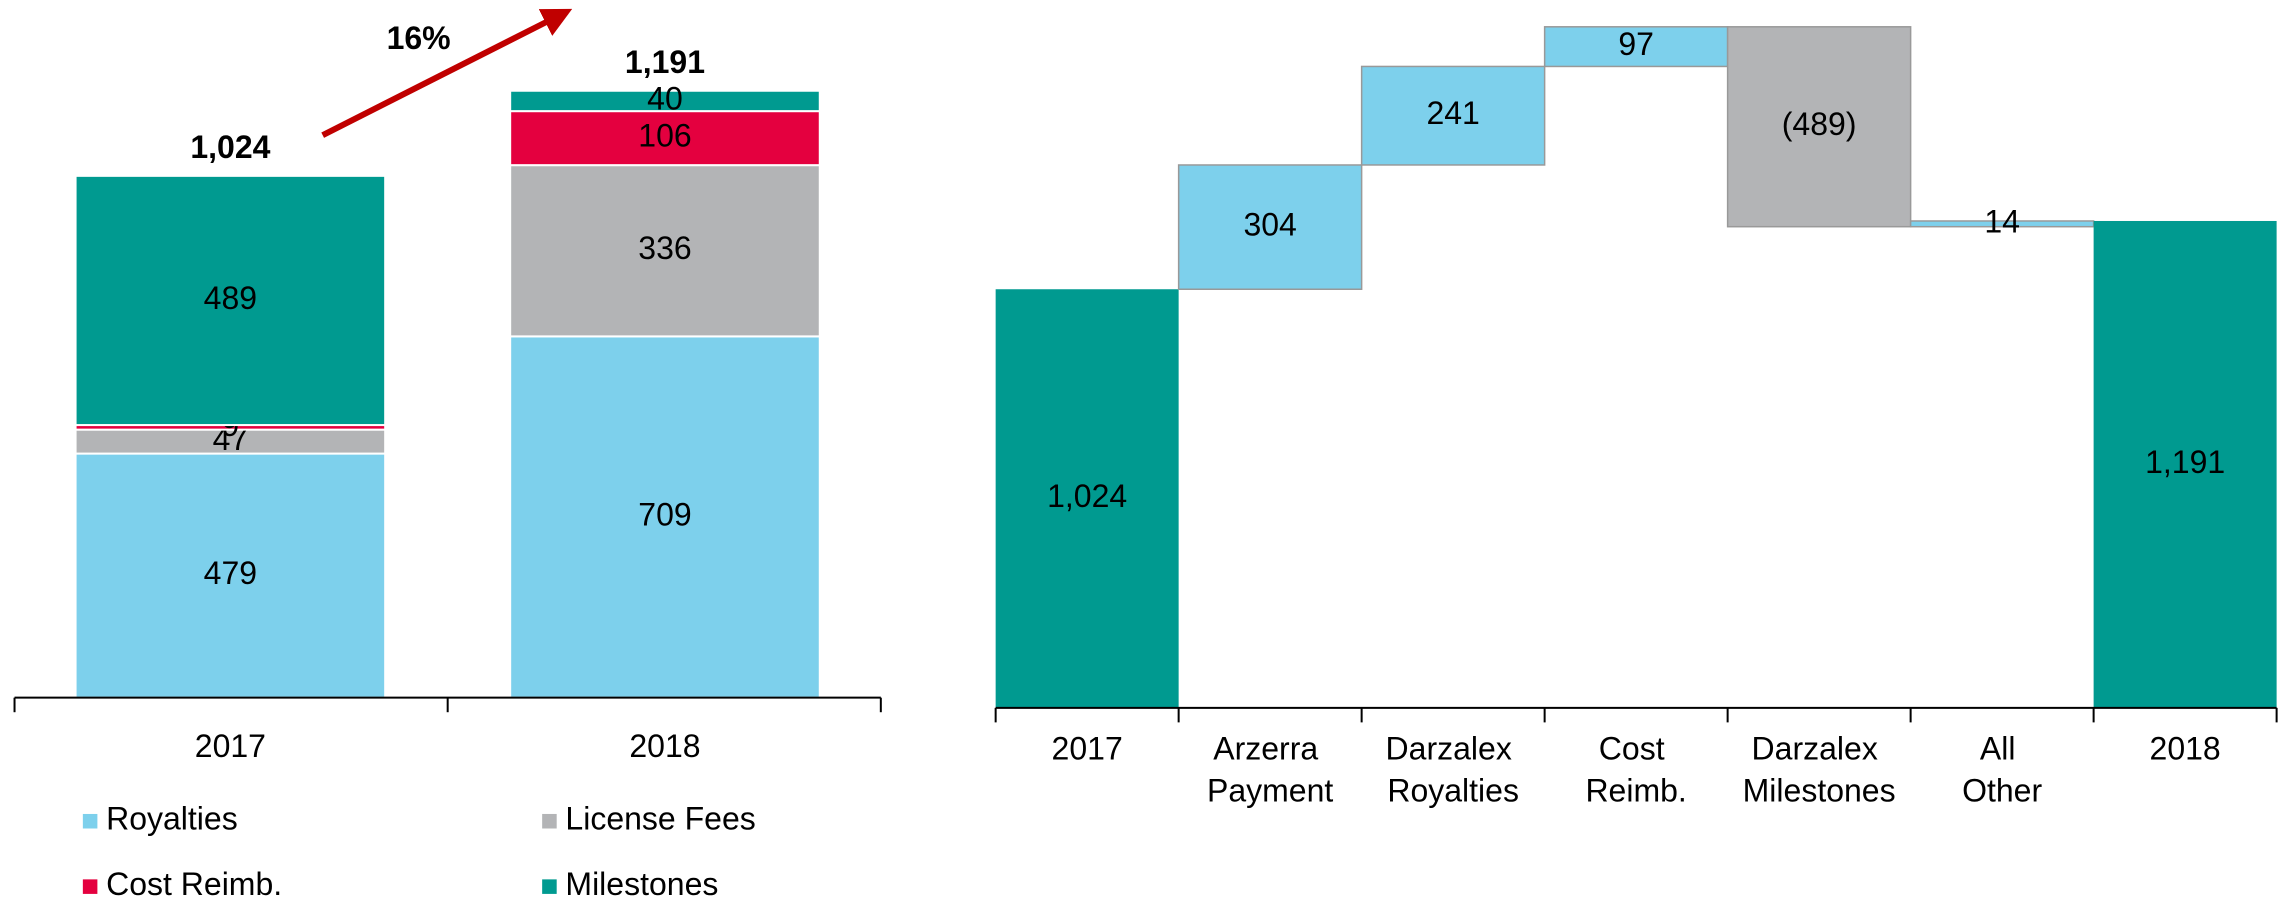  I want to click on value-label: 489, so click(230, 298).